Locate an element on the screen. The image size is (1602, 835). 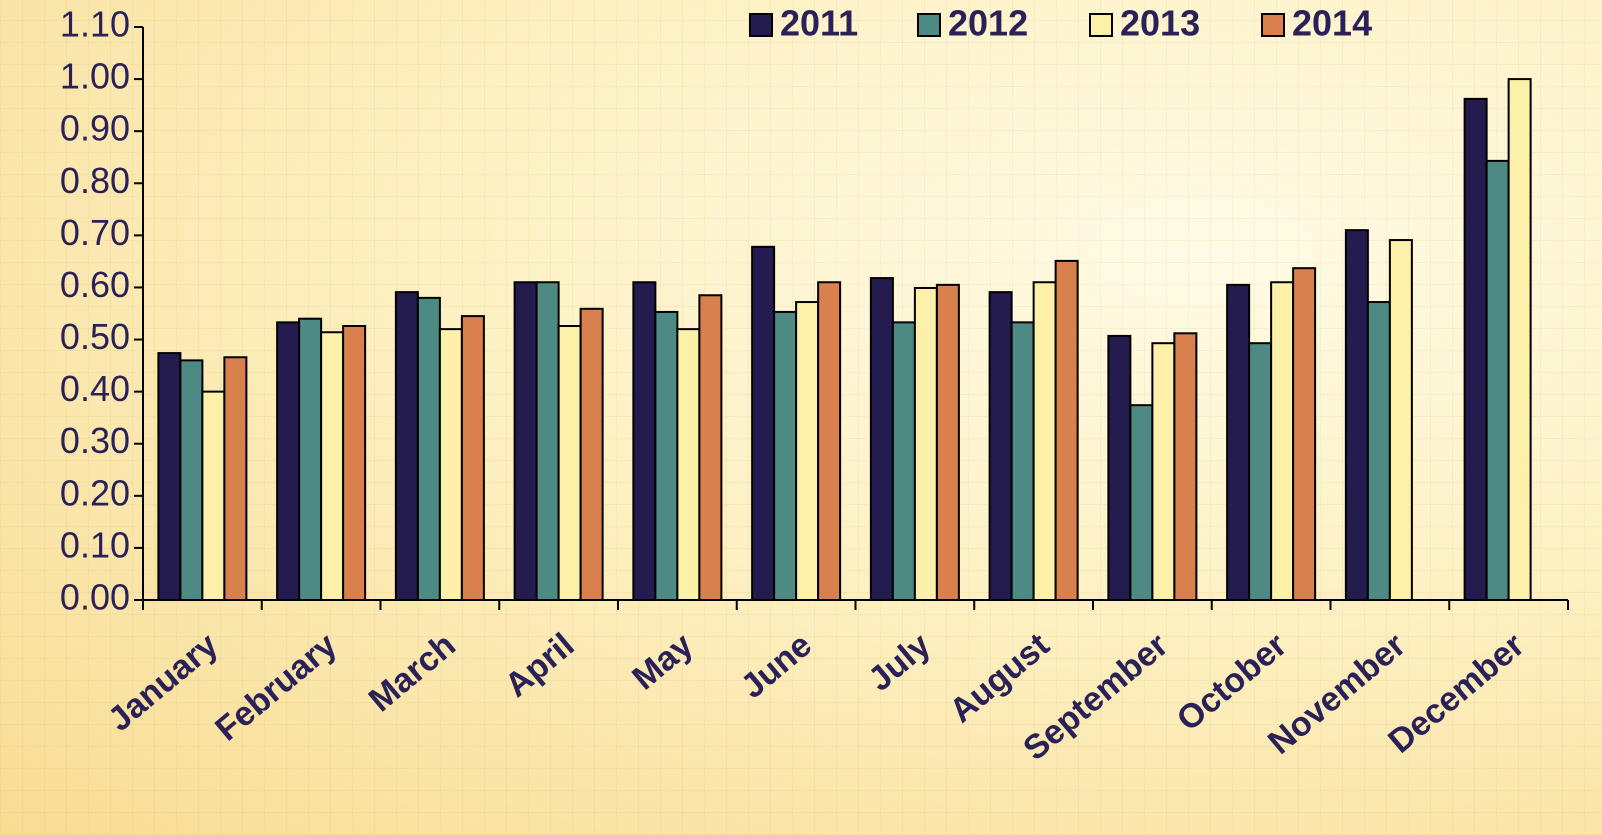
y-tick-label: 0.70 is located at coordinates (95, 232).